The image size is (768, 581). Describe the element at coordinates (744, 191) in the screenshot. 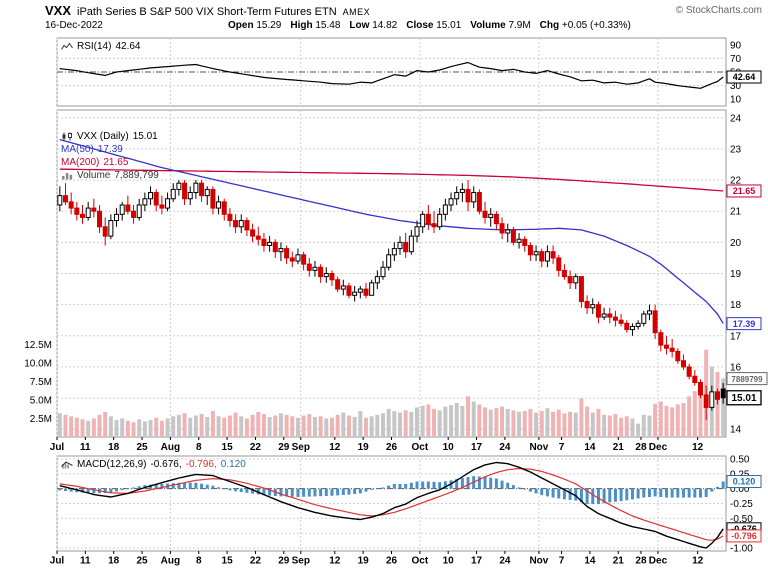

I see `svg-text: 21.65` at that location.